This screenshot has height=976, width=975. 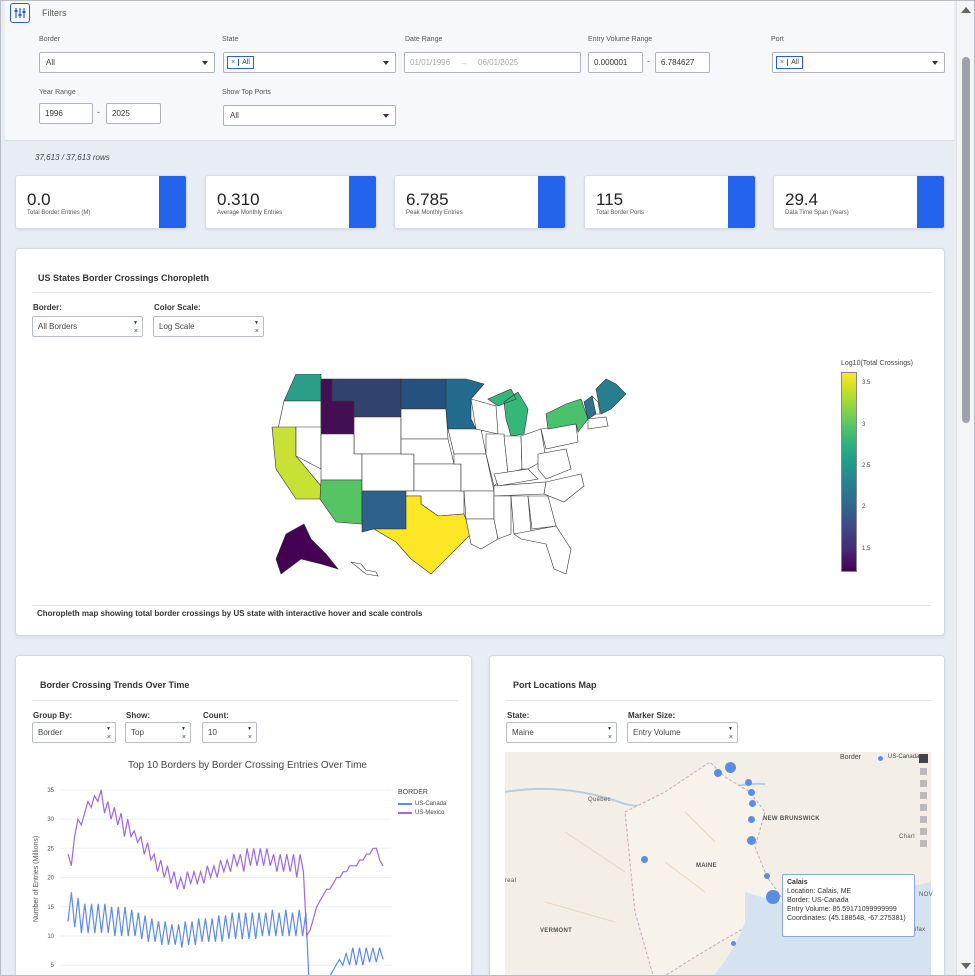 What do you see at coordinates (508, 412) in the screenshot?
I see `state-michigan` at bounding box center [508, 412].